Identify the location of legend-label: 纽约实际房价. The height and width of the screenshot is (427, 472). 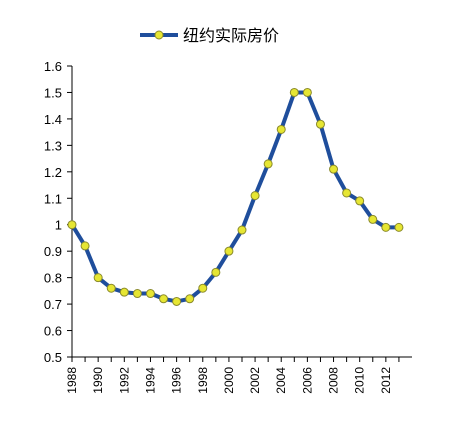
(231, 36).